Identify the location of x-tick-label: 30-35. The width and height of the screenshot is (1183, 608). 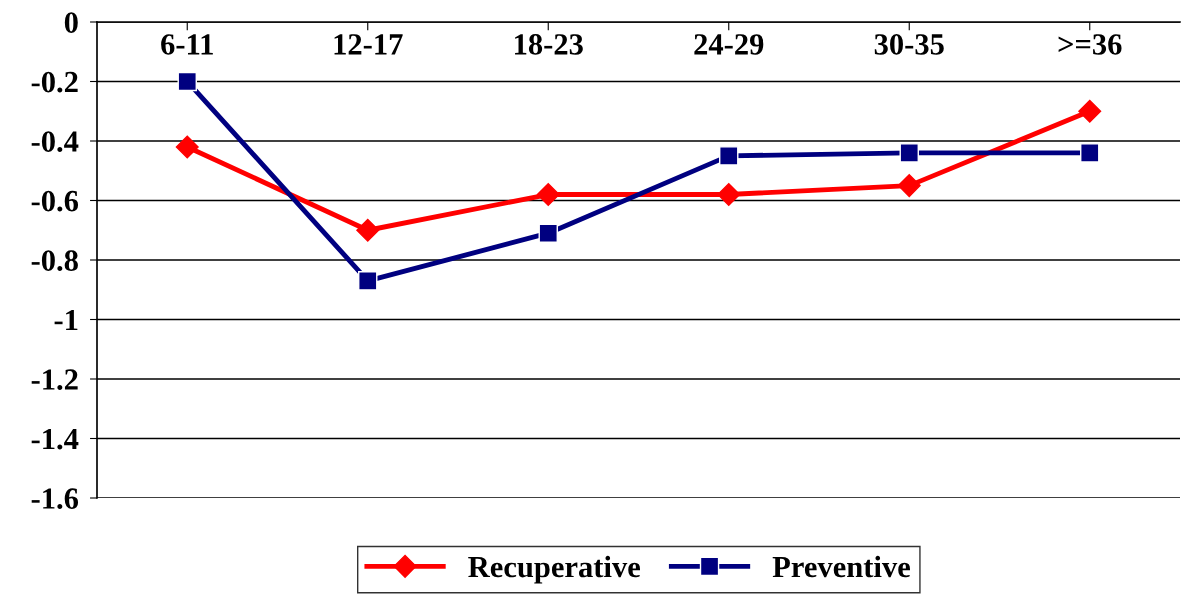
(909, 44).